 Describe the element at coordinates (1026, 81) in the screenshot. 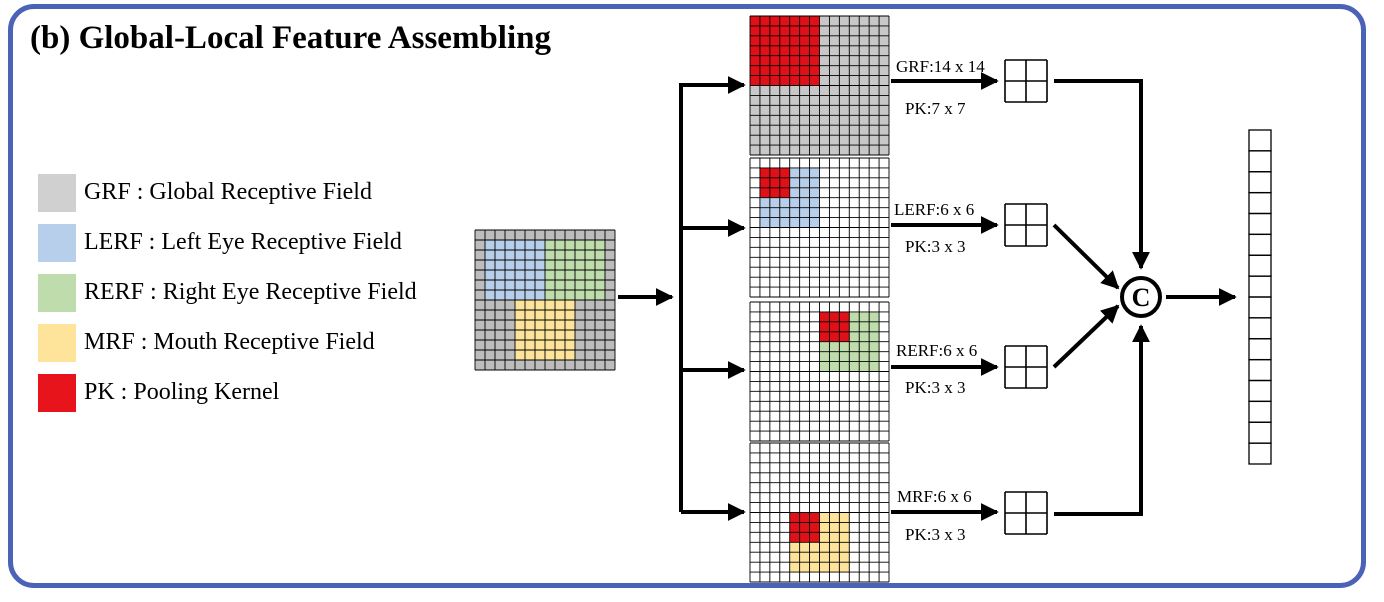

I see `pooled-output-grf` at that location.